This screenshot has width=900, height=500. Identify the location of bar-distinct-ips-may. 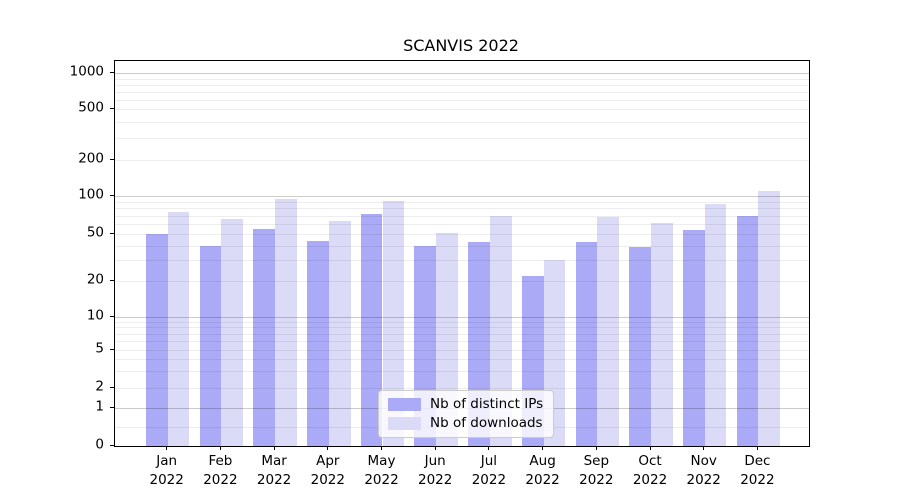
(371, 330).